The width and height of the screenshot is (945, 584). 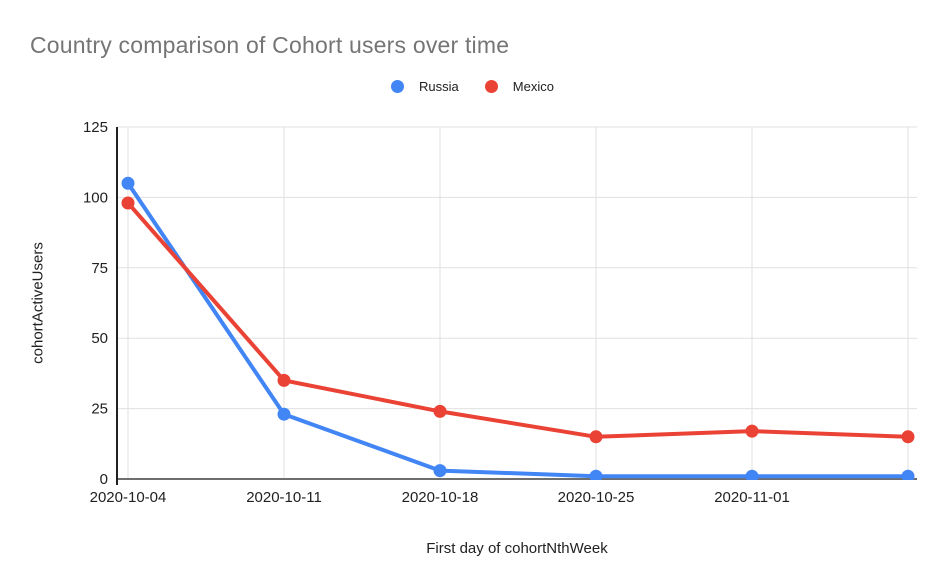 I want to click on legend-label: Mexico, so click(x=533, y=86).